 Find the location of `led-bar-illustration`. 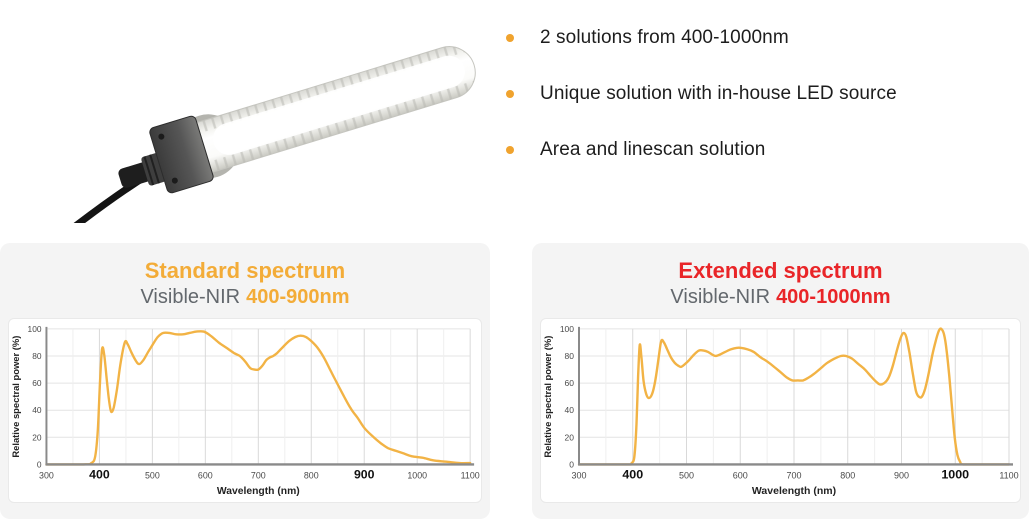

led-bar-illustration is located at coordinates (276, 135).